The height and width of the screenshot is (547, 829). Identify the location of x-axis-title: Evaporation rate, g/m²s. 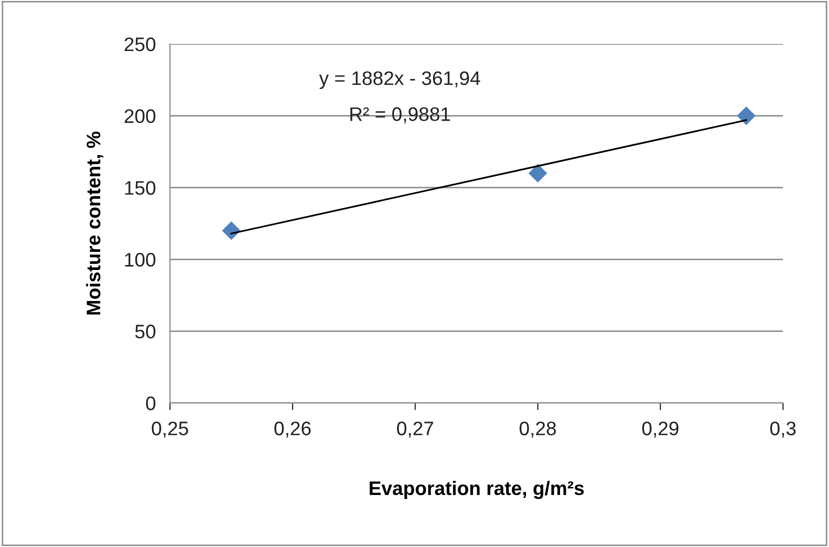
(477, 490).